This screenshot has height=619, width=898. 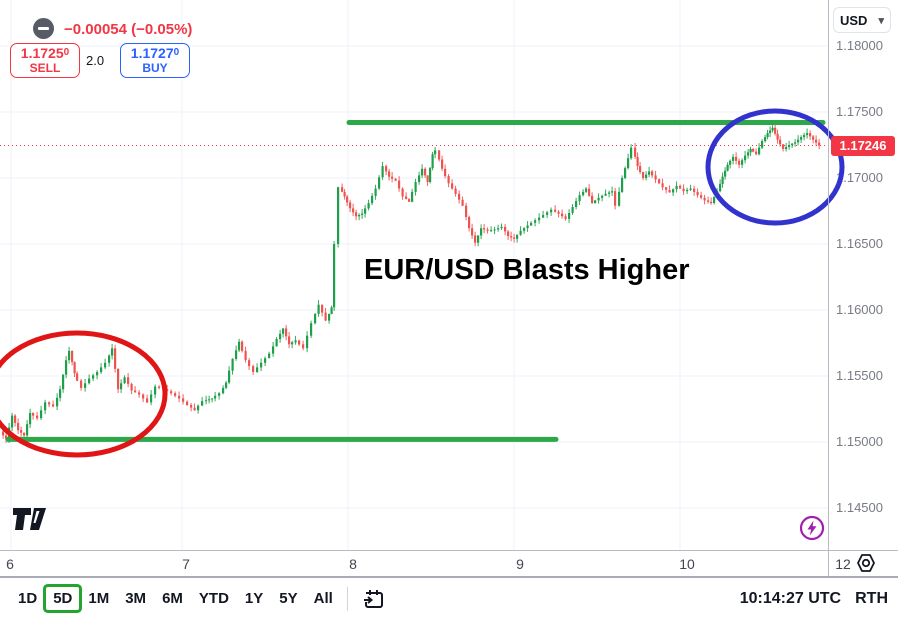 I want to click on footer-separator, so click(x=449, y=577).